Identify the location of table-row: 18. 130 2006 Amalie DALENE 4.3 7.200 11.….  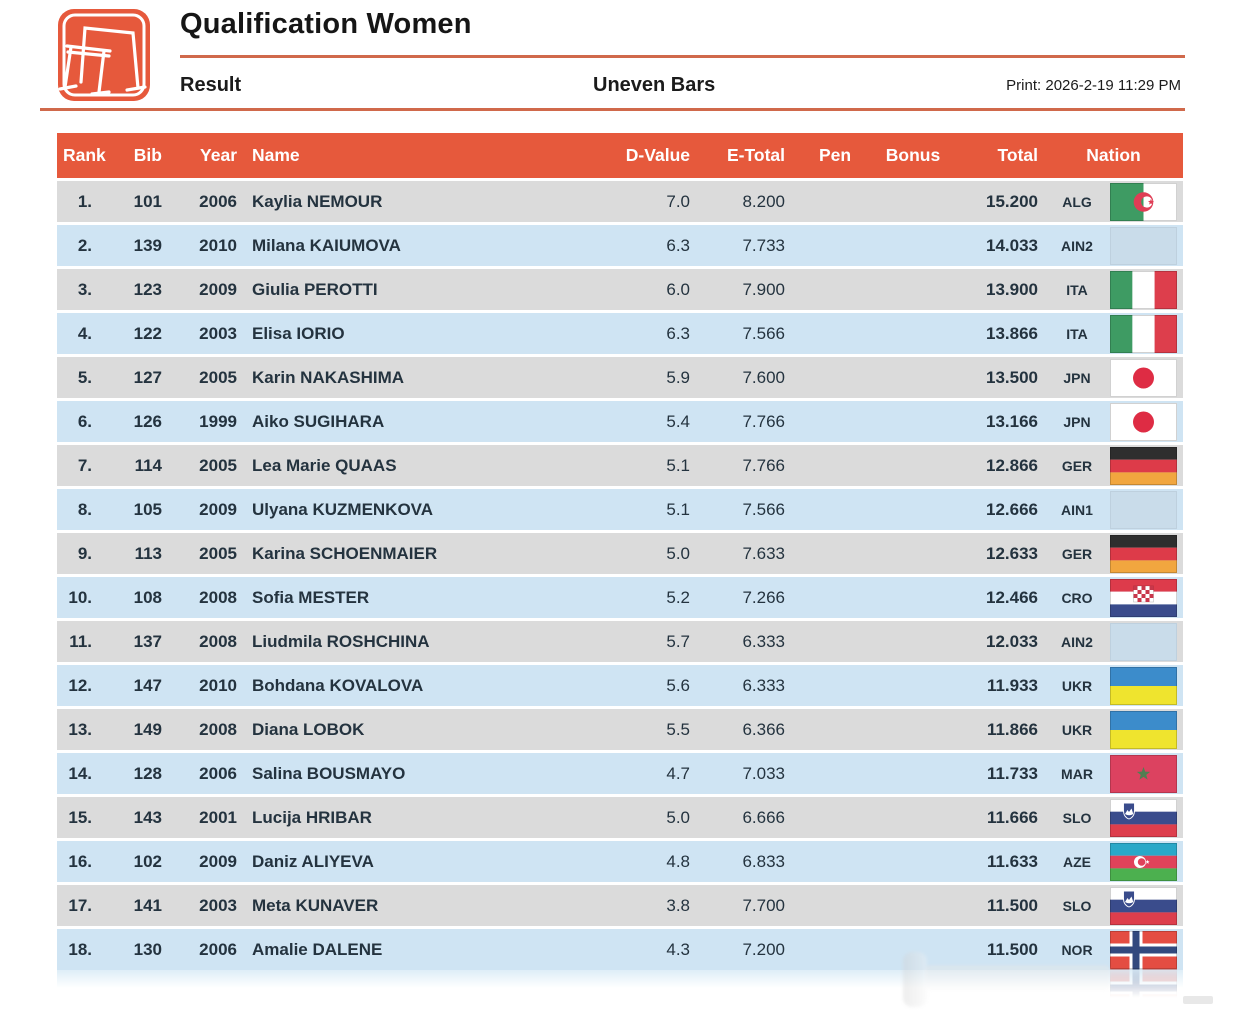
(620, 968).